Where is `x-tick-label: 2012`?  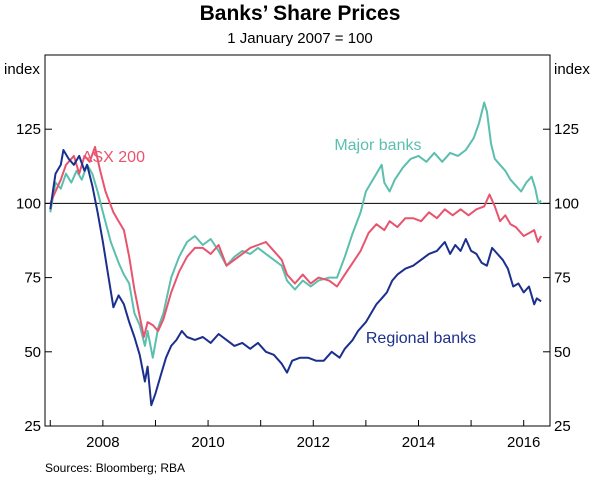
x-tick-label: 2012 is located at coordinates (313, 442).